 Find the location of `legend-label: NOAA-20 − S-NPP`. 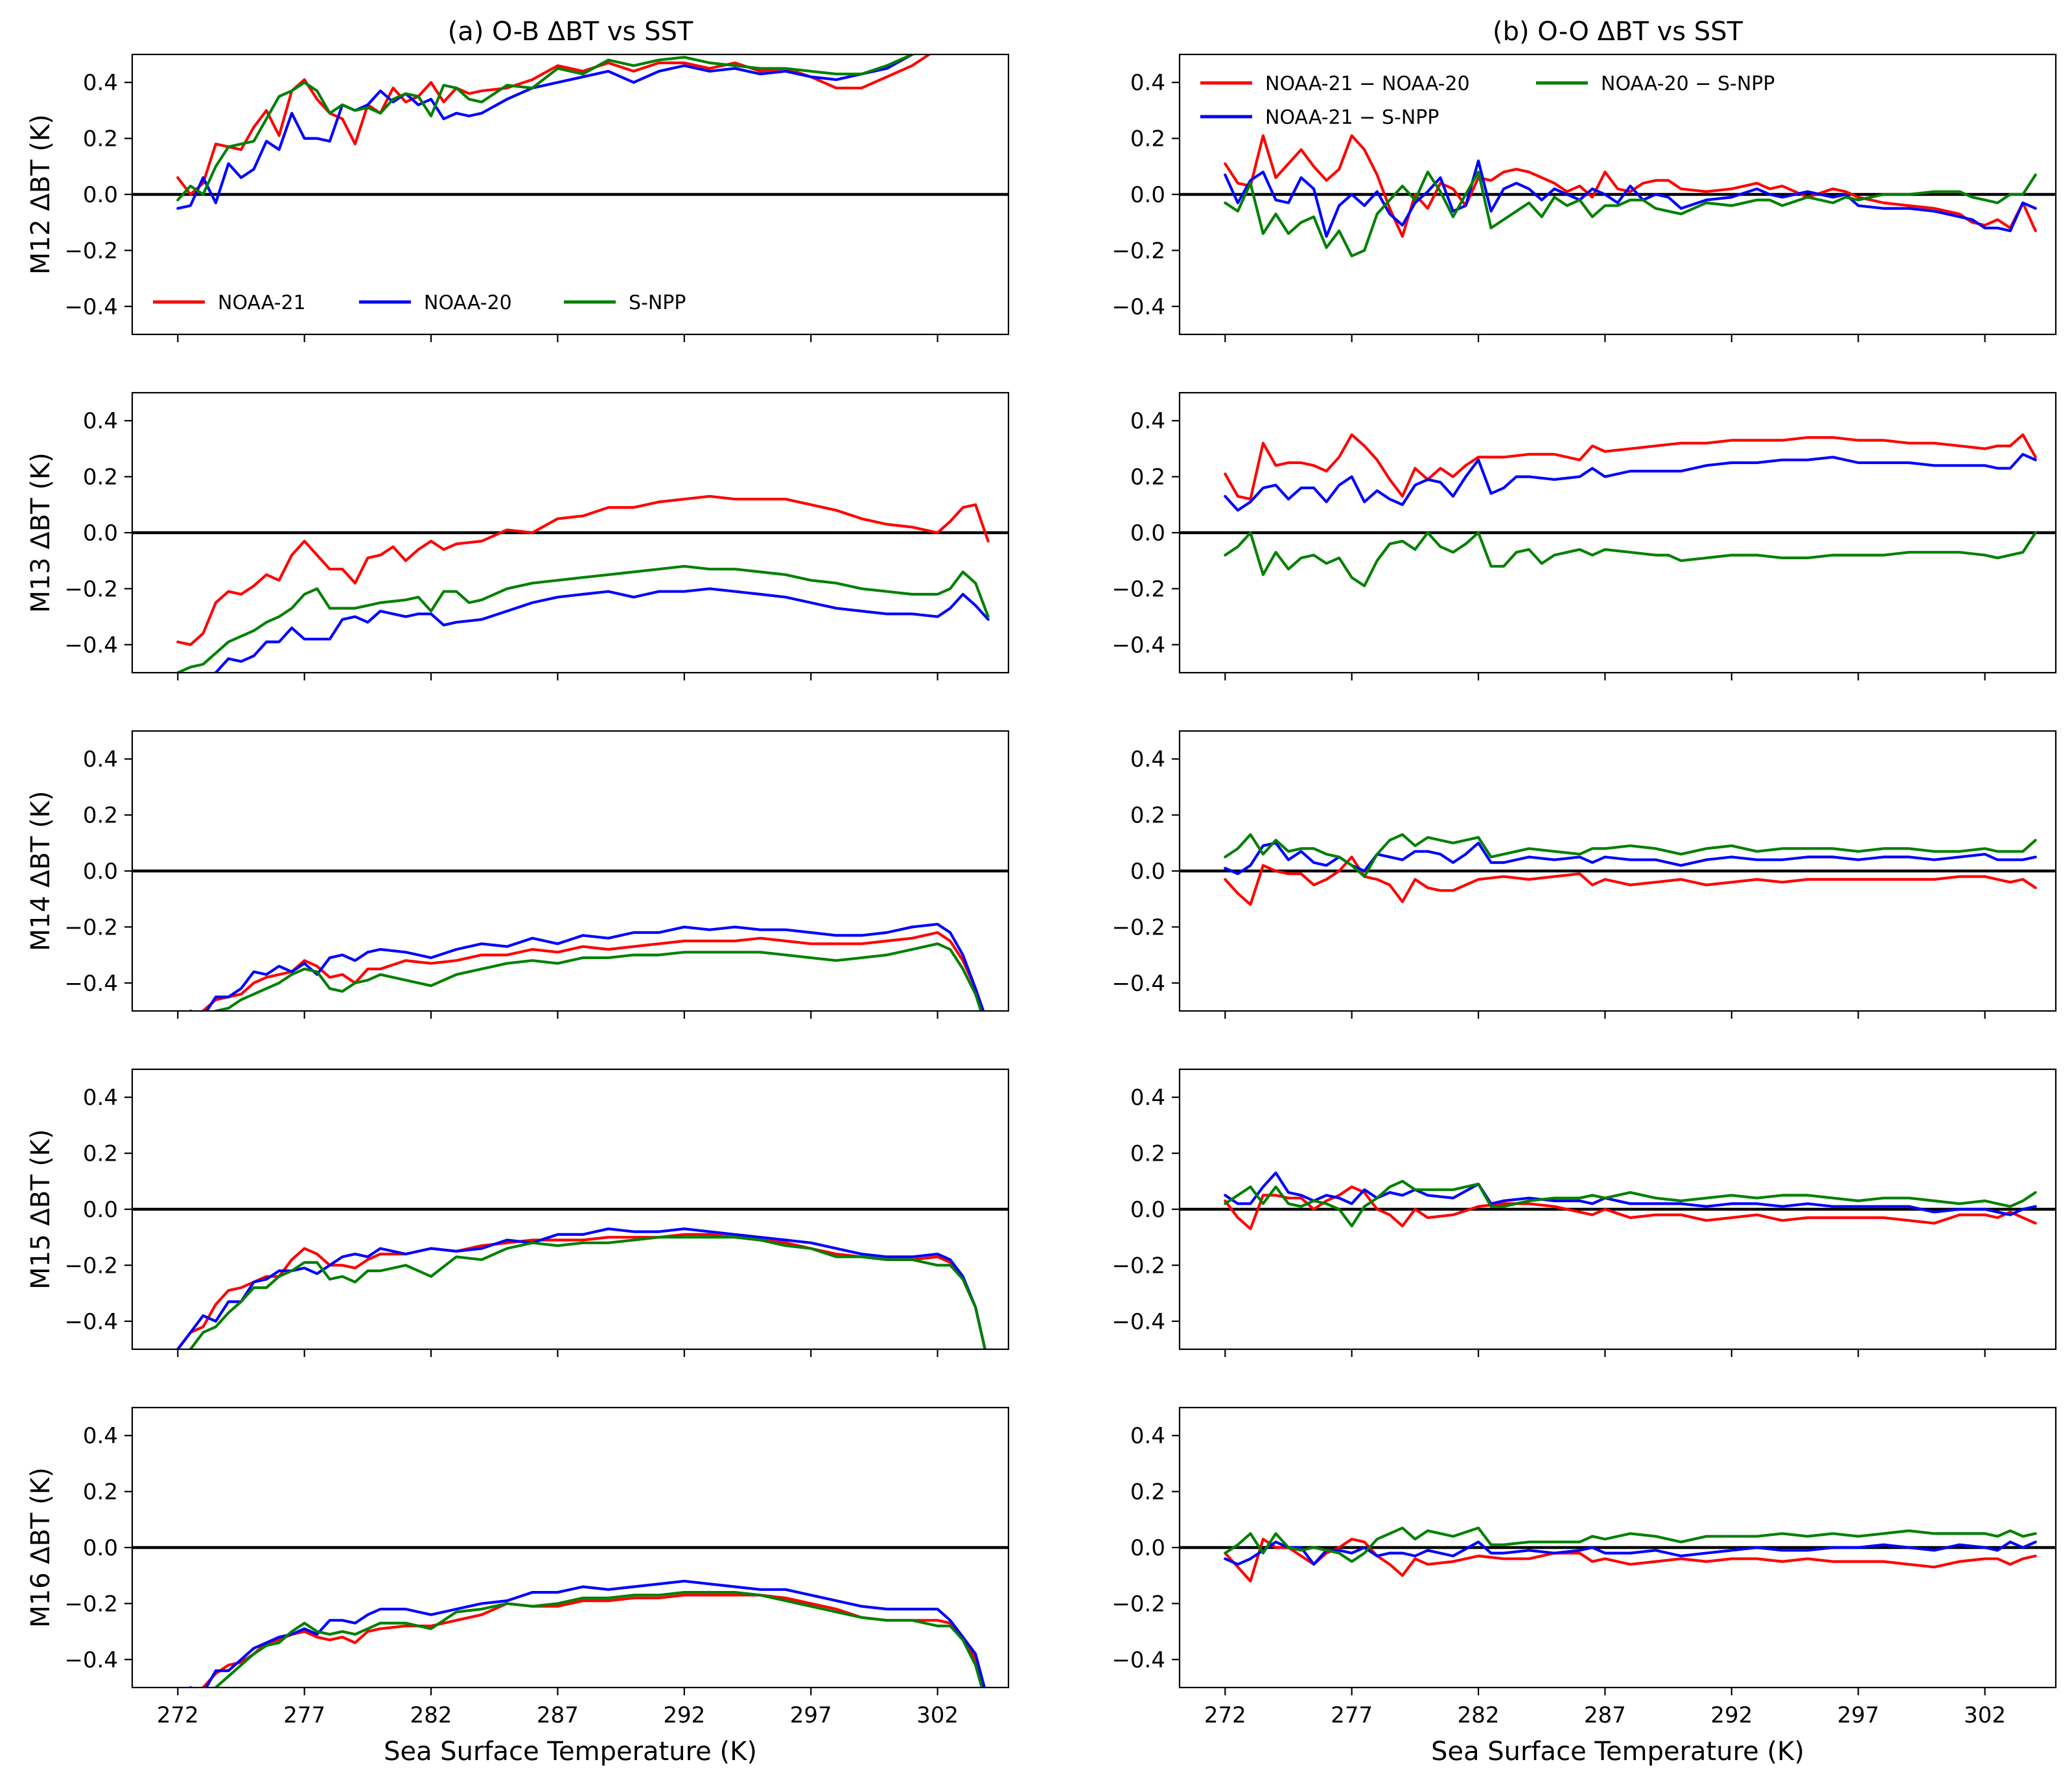

legend-label: NOAA-20 − S-NPP is located at coordinates (1688, 84).